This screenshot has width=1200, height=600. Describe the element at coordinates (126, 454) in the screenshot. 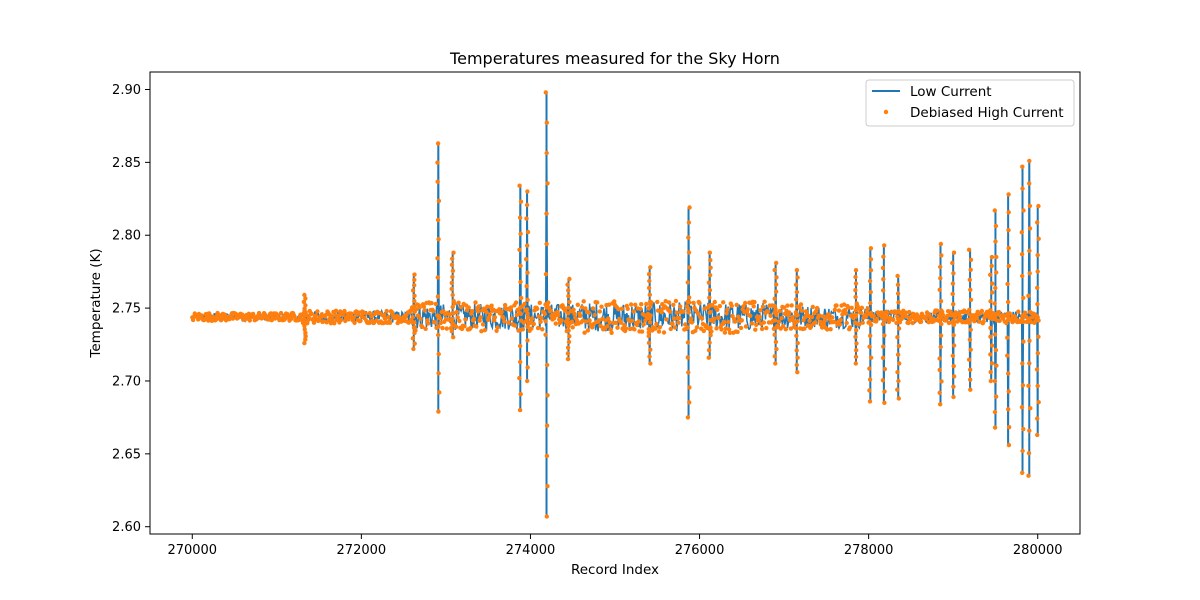

I see `y-tick-label: 2.65` at that location.